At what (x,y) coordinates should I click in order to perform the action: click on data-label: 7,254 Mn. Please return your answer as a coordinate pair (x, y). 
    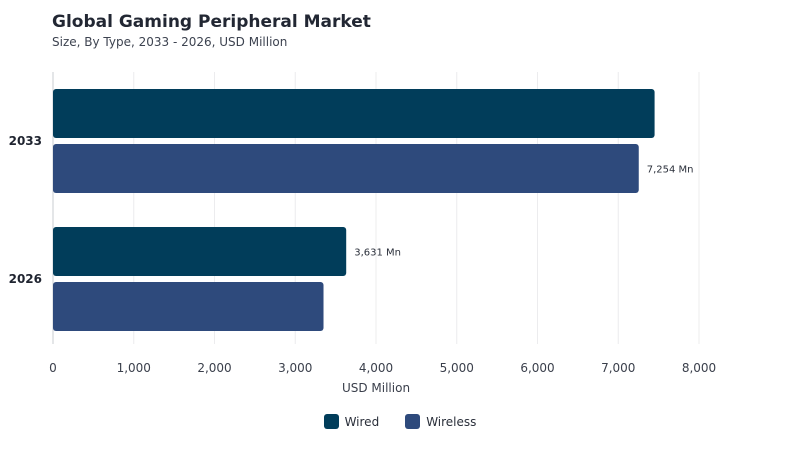
    Looking at the image, I should click on (670, 170).